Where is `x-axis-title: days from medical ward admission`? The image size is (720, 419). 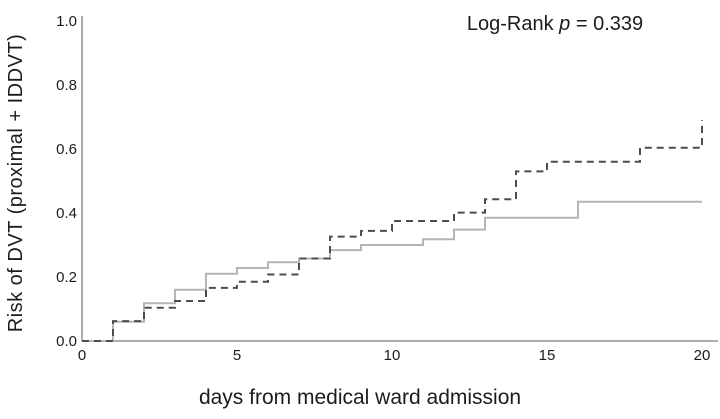 x-axis-title: days from medical ward admission is located at coordinates (360, 397).